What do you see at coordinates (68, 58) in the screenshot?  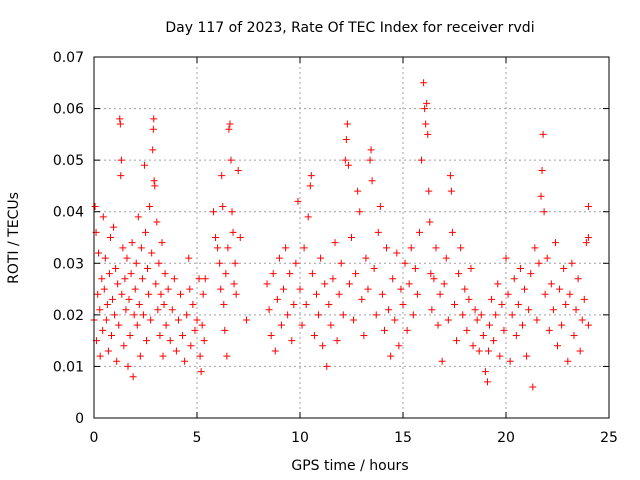 I see `y-tick-label: 0.07` at bounding box center [68, 58].